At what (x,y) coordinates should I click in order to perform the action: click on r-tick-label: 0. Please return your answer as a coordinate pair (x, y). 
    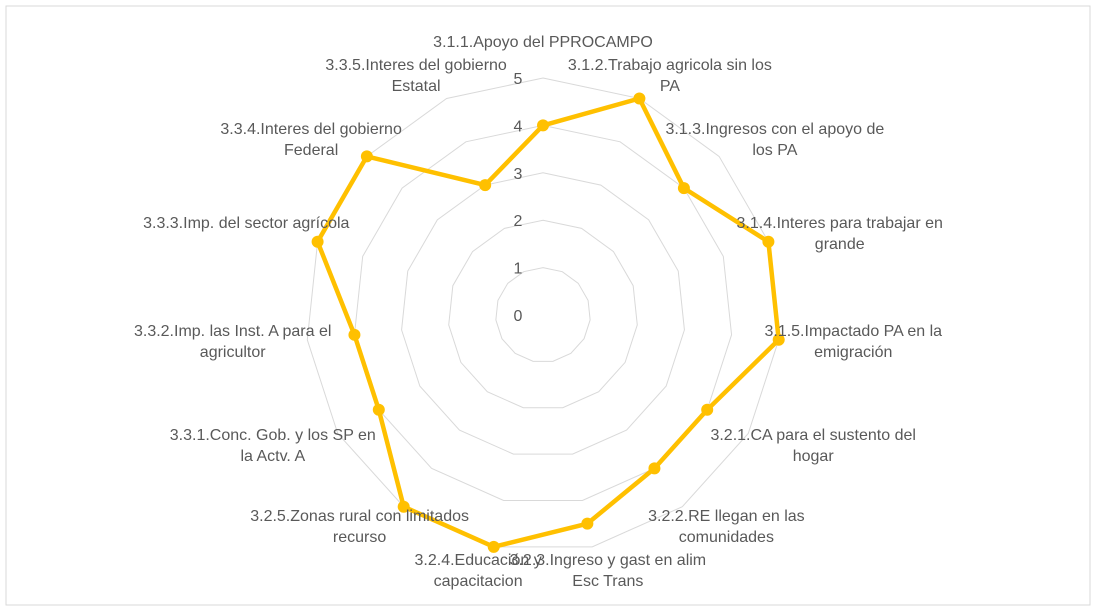
    Looking at the image, I should click on (518, 316).